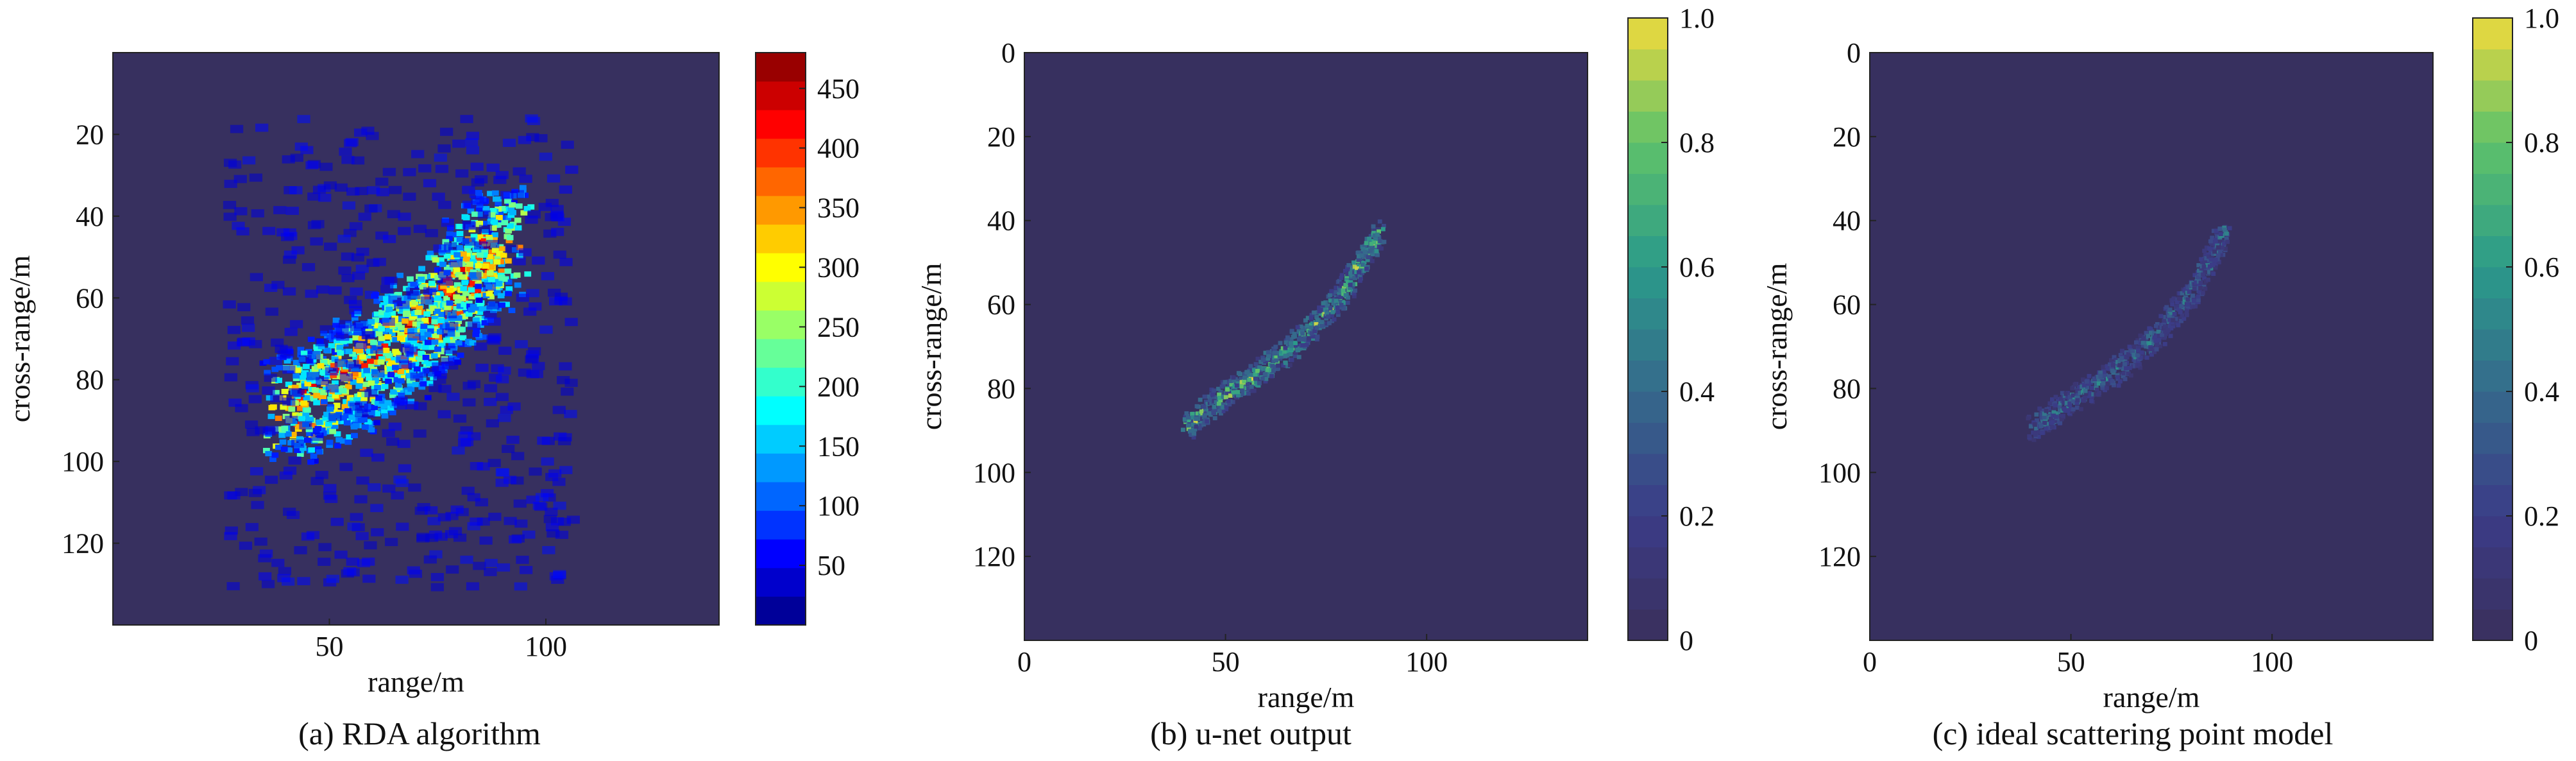 This screenshot has width=2576, height=761. Describe the element at coordinates (2515, 329) in the screenshot. I see `colorbar: 00.20.40.60.81.0` at that location.